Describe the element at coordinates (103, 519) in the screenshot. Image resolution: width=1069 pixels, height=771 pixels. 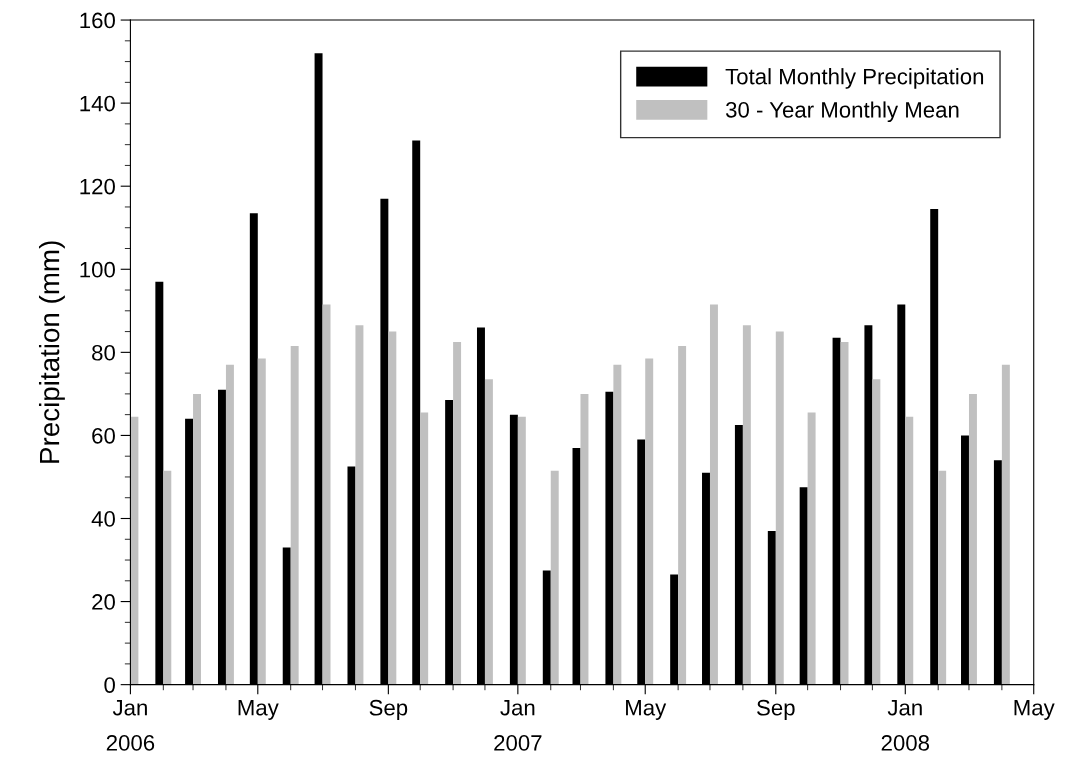
I see `y-tick-label: 40` at that location.